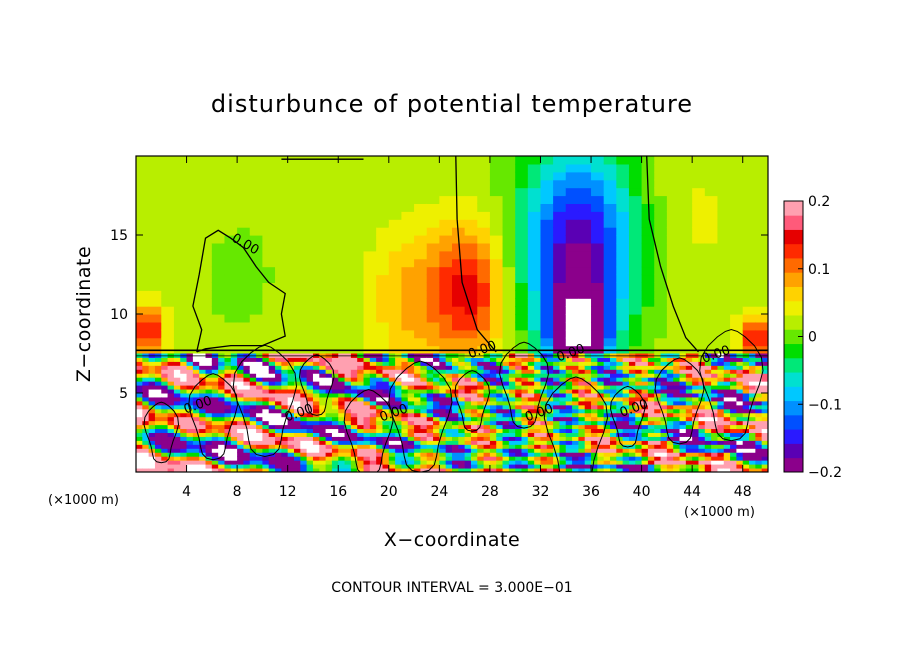 The image size is (904, 654). Describe the element at coordinates (819, 270) in the screenshot. I see `colorbar-tick-label: 0.1` at that location.